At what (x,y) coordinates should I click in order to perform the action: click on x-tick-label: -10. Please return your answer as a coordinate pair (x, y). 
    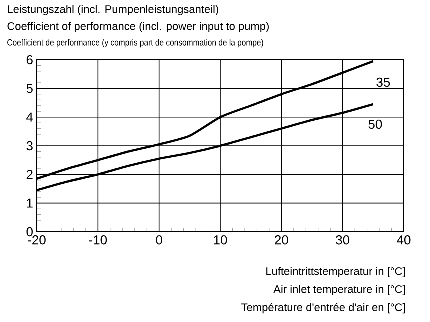
    Looking at the image, I should click on (98, 240).